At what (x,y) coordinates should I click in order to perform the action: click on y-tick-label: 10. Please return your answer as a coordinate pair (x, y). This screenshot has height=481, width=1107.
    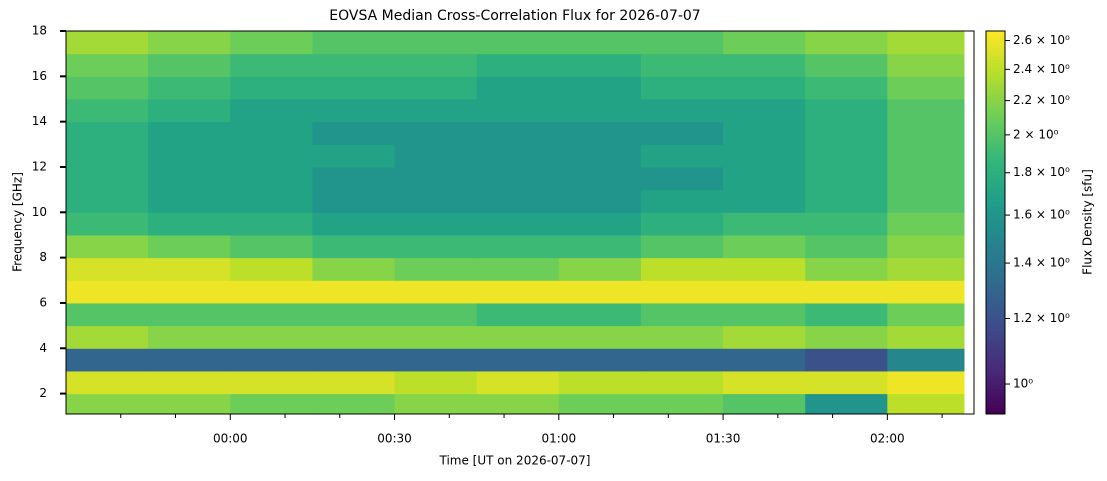
    Looking at the image, I should click on (39, 212).